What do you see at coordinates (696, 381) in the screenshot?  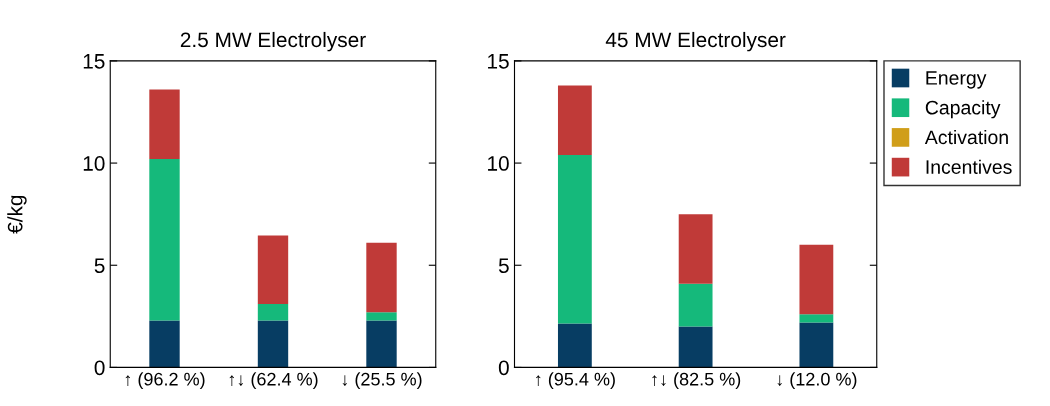 I see `x-tick-label: ↑↓ (82.5 %)` at bounding box center [696, 381].